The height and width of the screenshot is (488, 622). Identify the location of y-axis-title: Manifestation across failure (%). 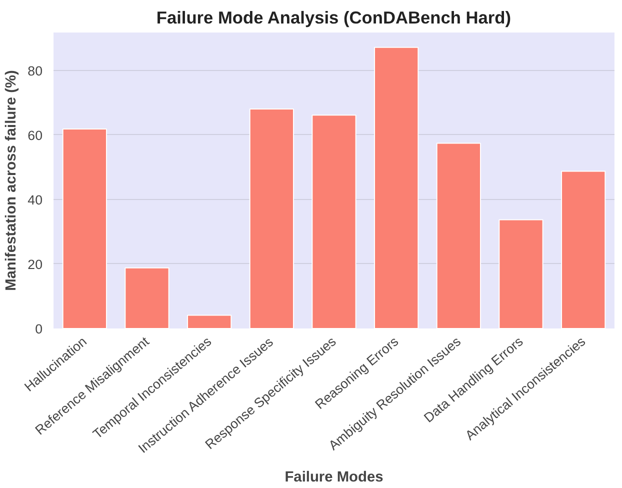
(12, 180).